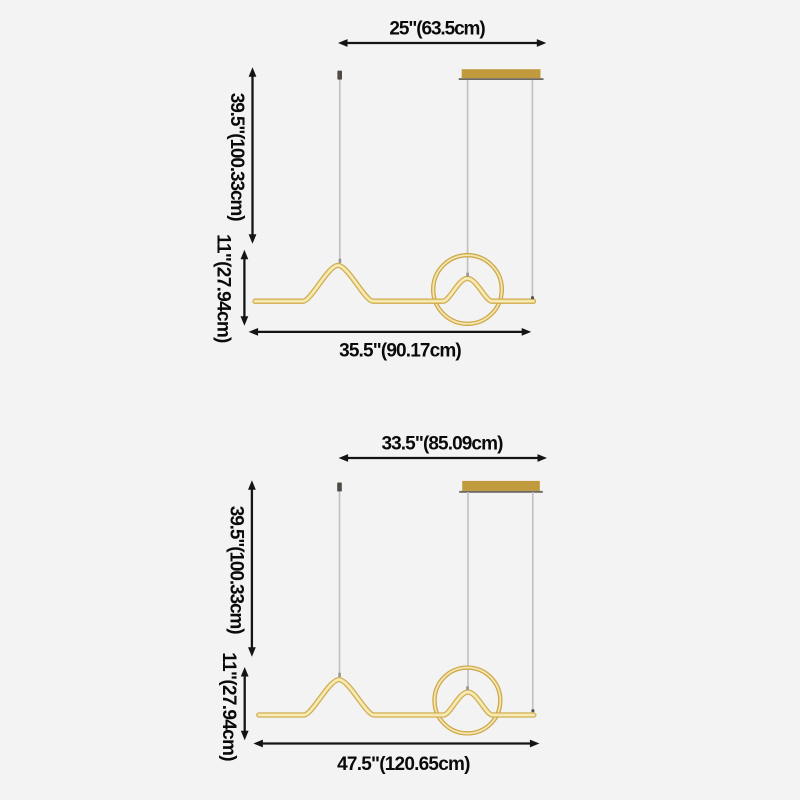 This screenshot has width=800, height=800. I want to click on svg-text: 25"(63.5cm), so click(437, 28).